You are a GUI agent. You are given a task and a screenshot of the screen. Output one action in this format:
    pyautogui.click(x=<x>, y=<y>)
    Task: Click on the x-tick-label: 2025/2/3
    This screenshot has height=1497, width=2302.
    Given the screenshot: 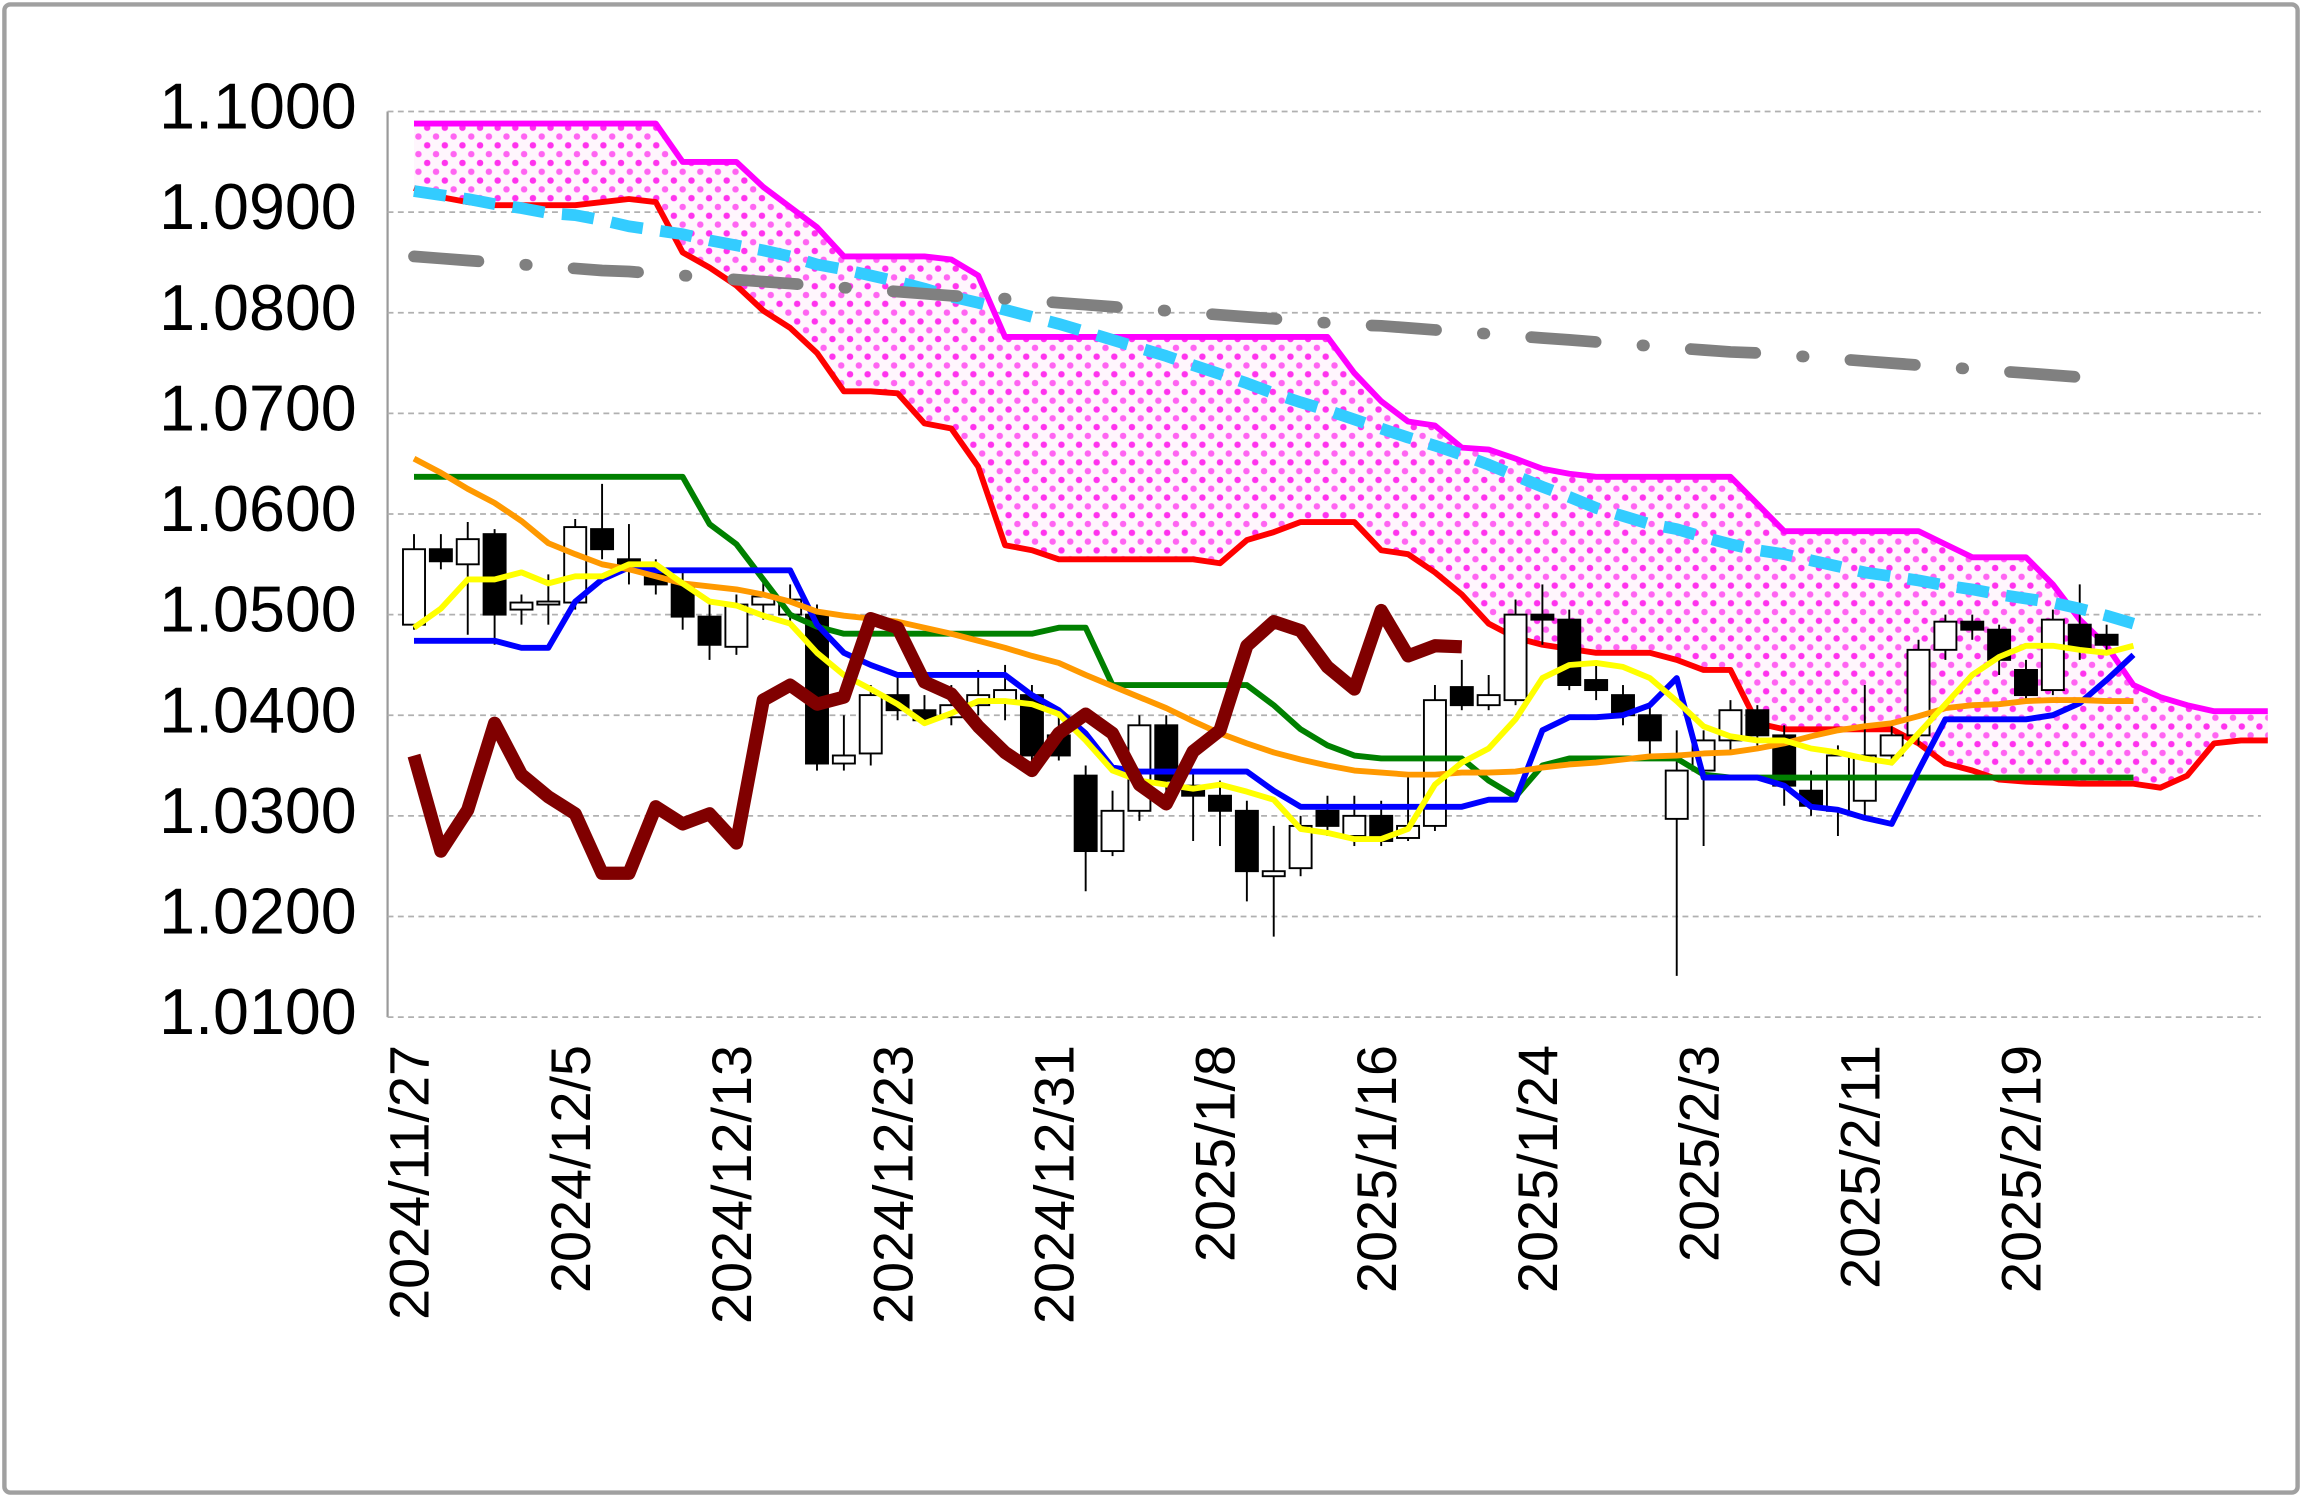 What is the action you would take?
    pyautogui.click(x=1699, y=1153)
    